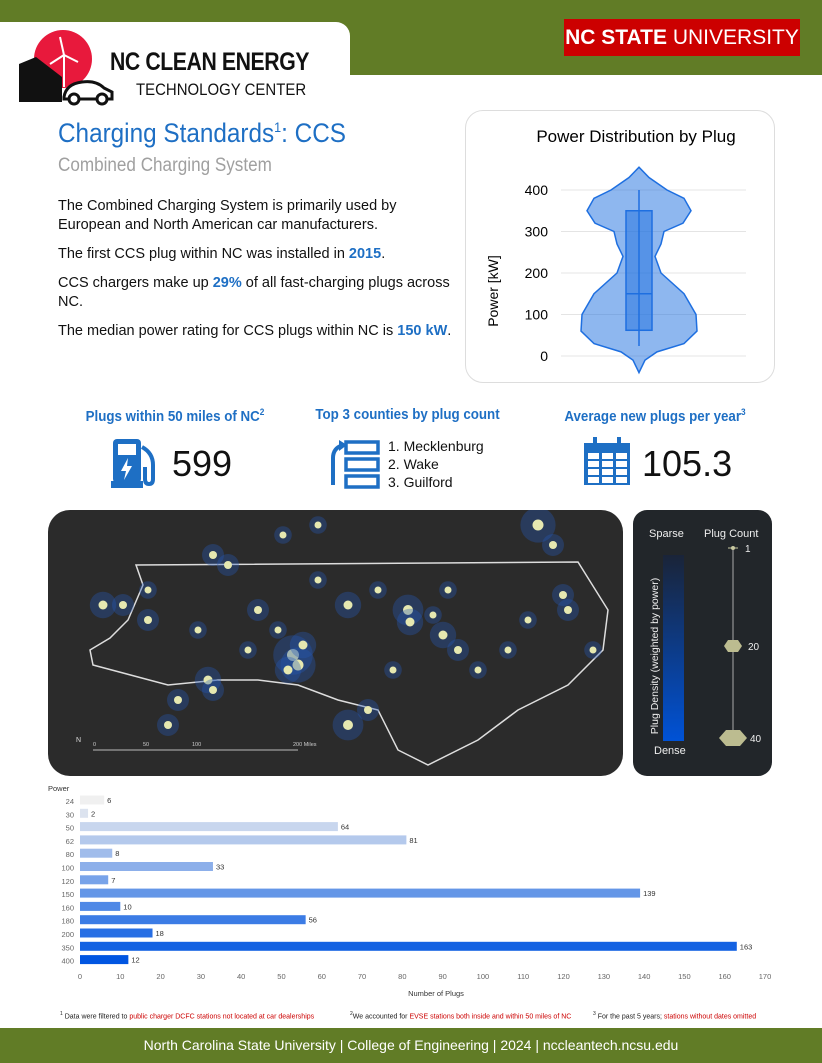 This screenshot has width=822, height=1063. I want to click on bar-xtick: 30, so click(201, 976).